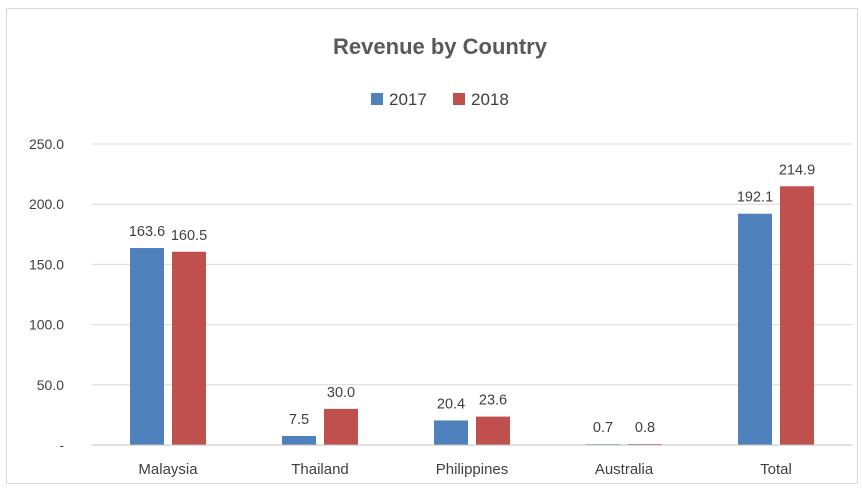 This screenshot has width=862, height=488. I want to click on data-label: 23.6, so click(493, 401).